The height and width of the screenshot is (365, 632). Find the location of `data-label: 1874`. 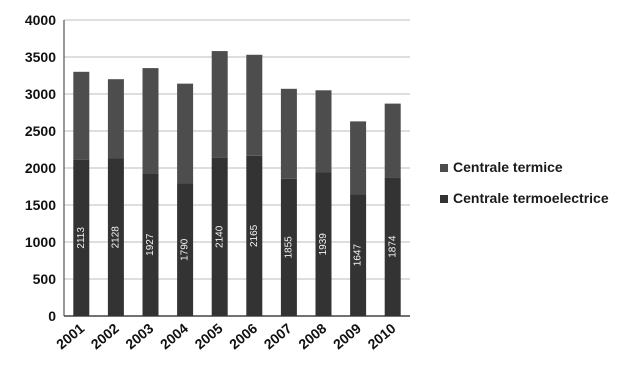

data-label: 1874 is located at coordinates (392, 246).